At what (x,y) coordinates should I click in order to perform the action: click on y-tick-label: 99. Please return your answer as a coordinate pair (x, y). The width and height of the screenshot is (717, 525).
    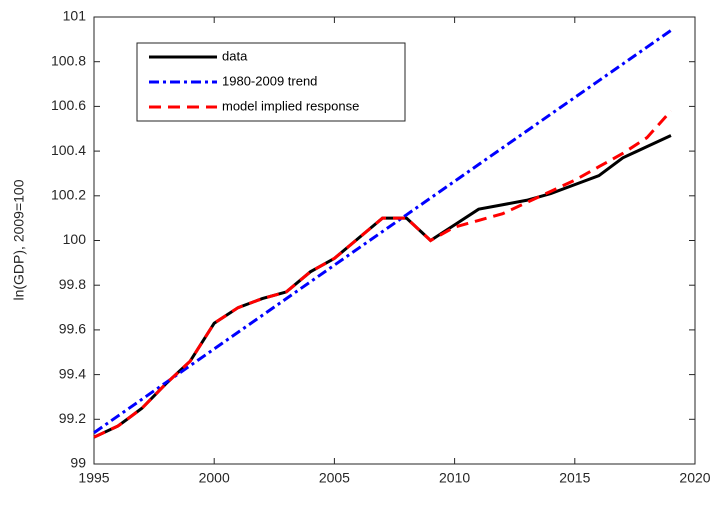
    Looking at the image, I should click on (78, 463).